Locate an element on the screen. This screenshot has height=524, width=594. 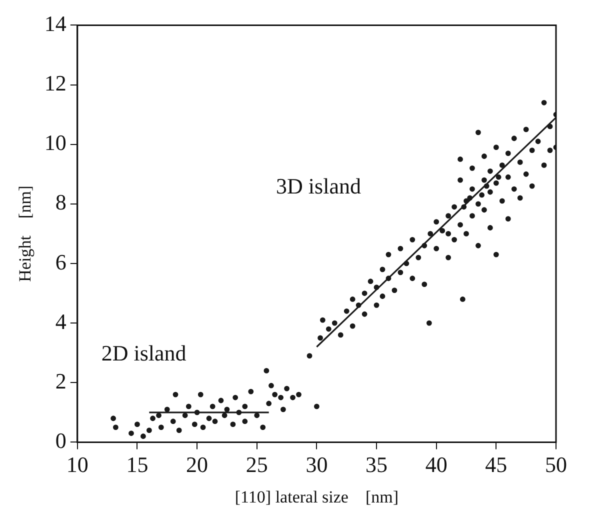
x-tick-label: 30 is located at coordinates (317, 465).